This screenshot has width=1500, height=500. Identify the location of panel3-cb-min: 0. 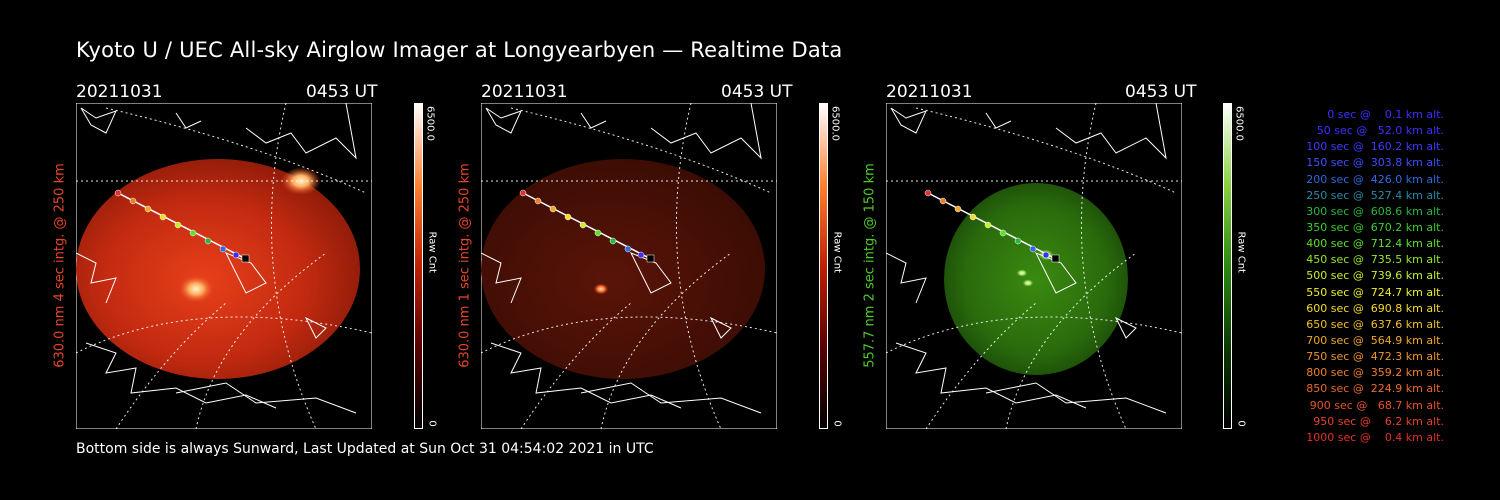
(1241, 423).